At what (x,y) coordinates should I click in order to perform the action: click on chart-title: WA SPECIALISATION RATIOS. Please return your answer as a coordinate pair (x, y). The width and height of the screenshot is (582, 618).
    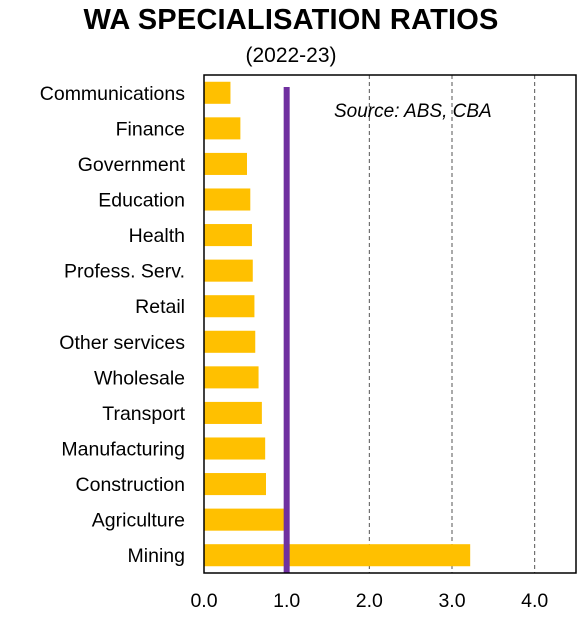
    Looking at the image, I should click on (291, 20).